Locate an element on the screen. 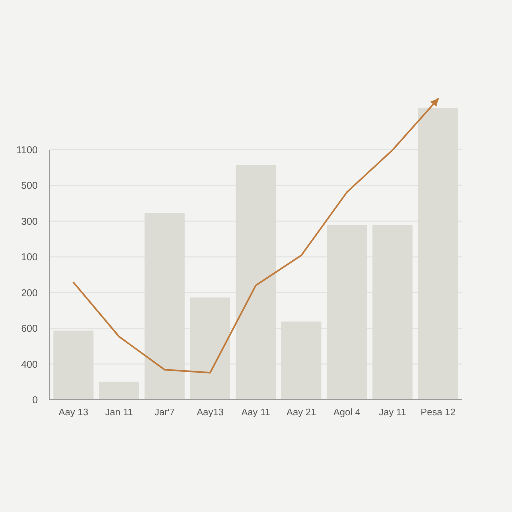  text: 200 is located at coordinates (29, 294).